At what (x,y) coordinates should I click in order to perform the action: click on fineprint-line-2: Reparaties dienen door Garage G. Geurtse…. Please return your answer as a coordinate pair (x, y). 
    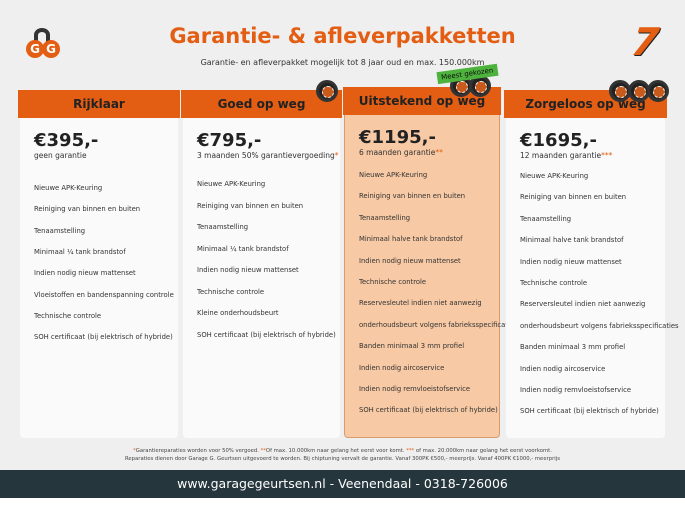
    Looking at the image, I should click on (342, 459).